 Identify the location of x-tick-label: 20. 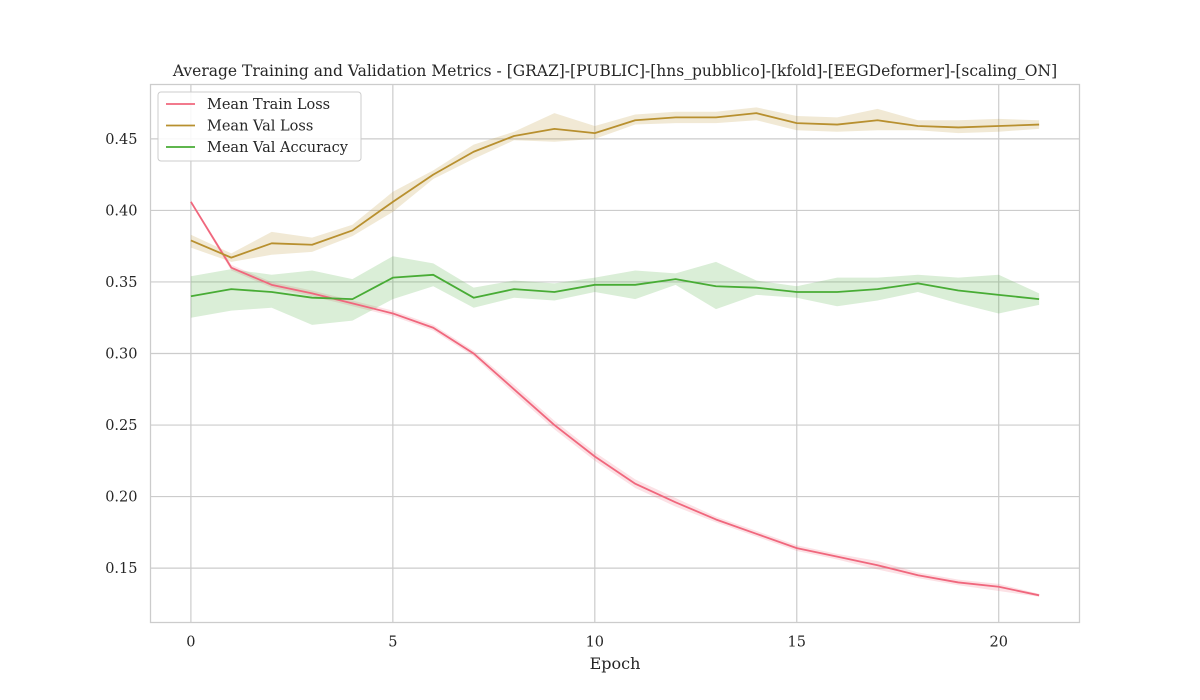
(998, 643).